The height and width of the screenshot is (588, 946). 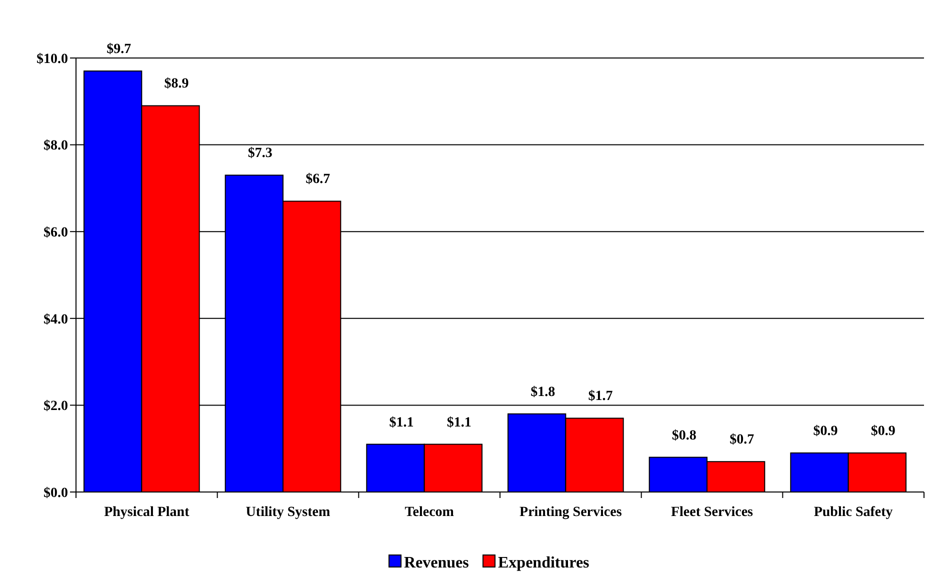 I want to click on data-label: $7.3, so click(x=260, y=154).